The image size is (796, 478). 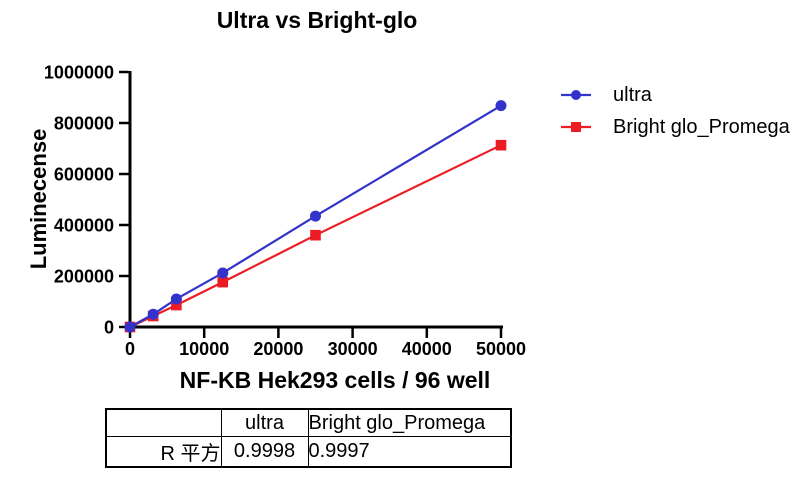 I want to click on table-col-header-ultra: ultra, so click(x=264, y=422).